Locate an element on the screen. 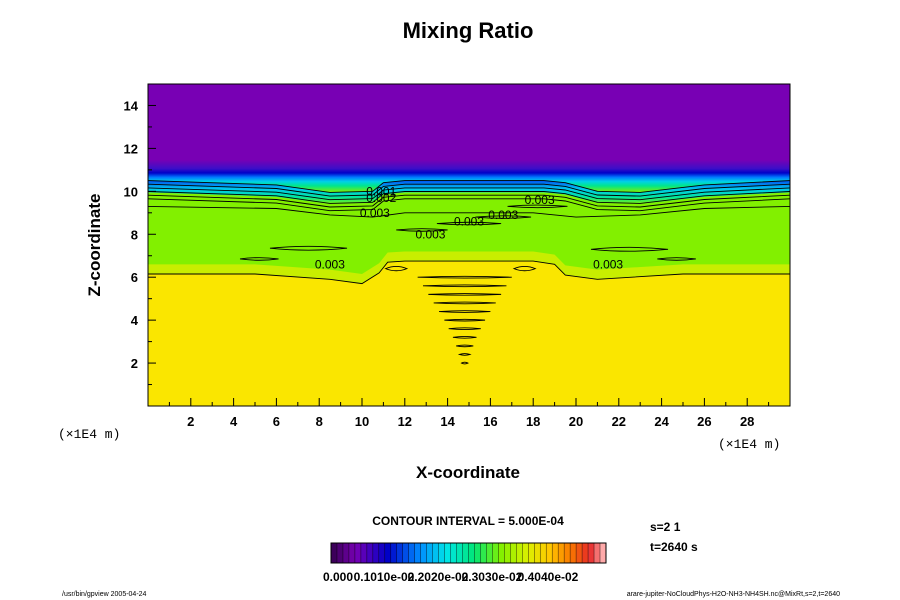  y-tick-label: 4 is located at coordinates (135, 320).